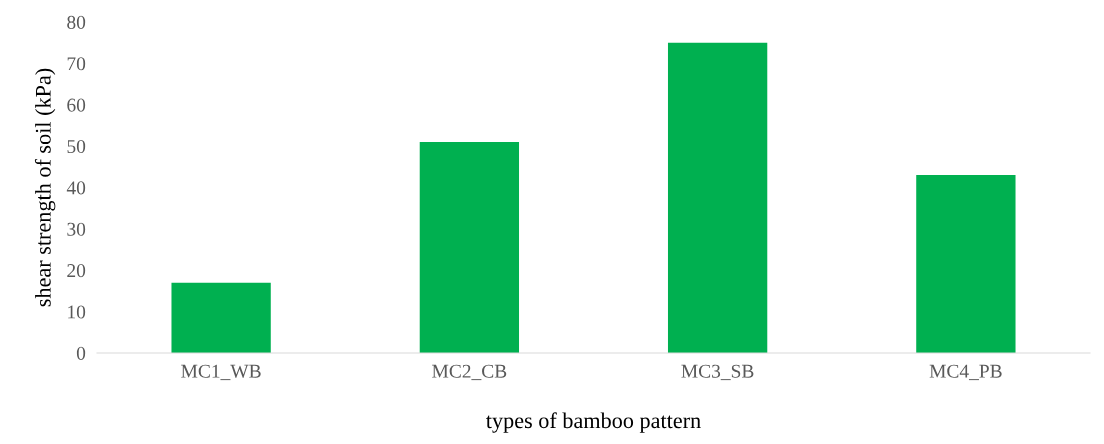 This screenshot has height=444, width=1104. Describe the element at coordinates (469, 372) in the screenshot. I see `x-tick-label: MC2_CB` at that location.